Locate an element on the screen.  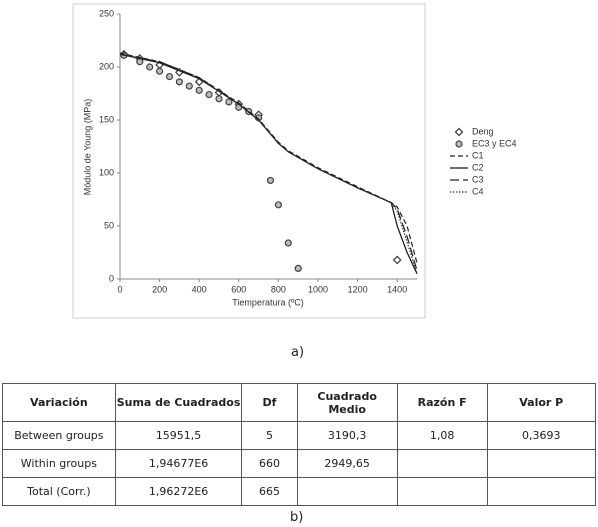
x-tick-label: 1200 is located at coordinates (358, 289).